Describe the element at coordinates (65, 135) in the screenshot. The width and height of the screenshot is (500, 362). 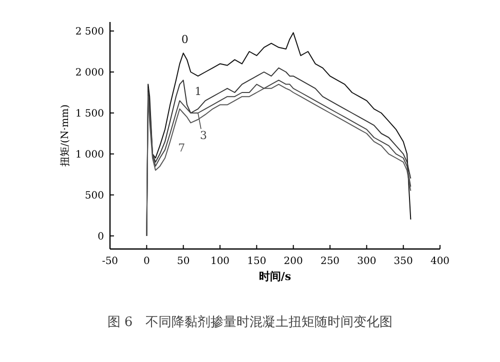
I see `y-axis-title: 扭矩/(N·mm)` at that location.